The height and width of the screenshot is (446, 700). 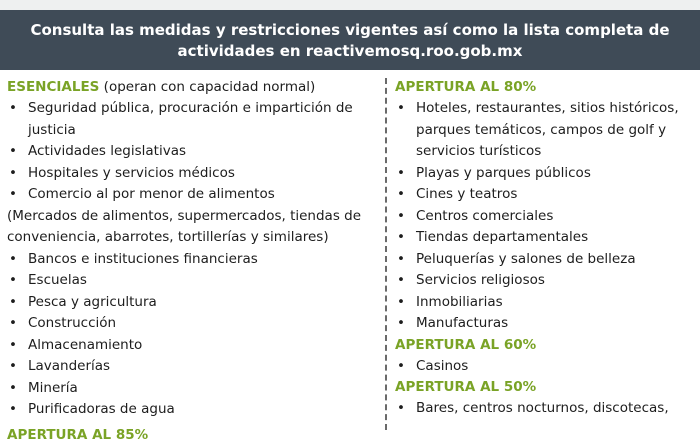 I want to click on list-item: Comercio al por menor de alimentos, so click(x=192, y=195).